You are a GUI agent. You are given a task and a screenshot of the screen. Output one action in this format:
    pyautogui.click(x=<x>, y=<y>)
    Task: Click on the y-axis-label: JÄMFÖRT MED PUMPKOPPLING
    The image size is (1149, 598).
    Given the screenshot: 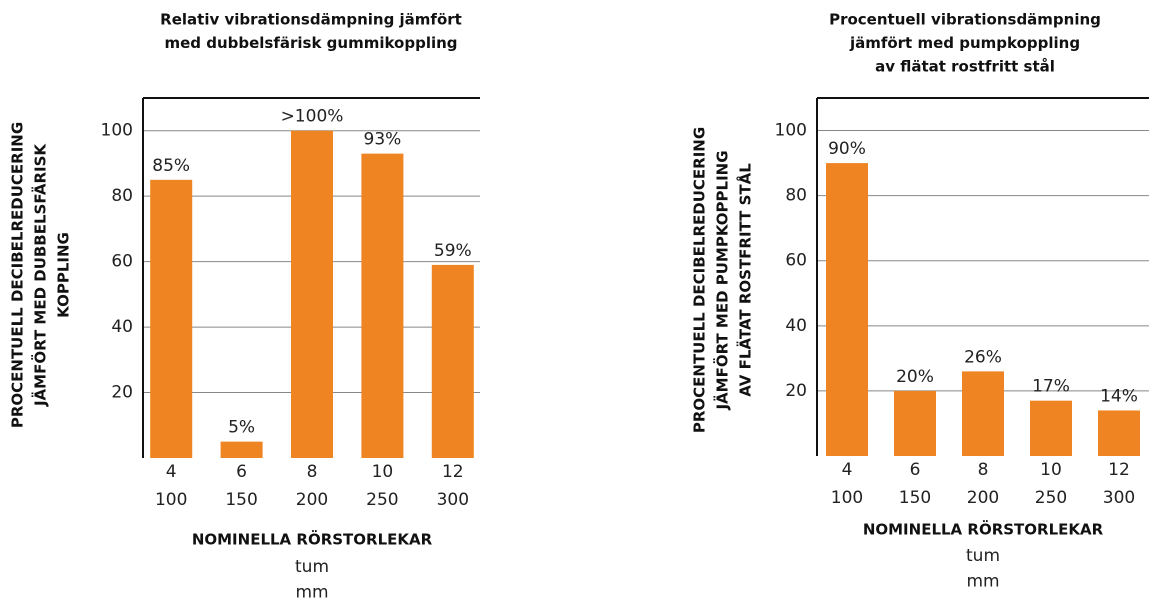 What is the action you would take?
    pyautogui.click(x=722, y=280)
    